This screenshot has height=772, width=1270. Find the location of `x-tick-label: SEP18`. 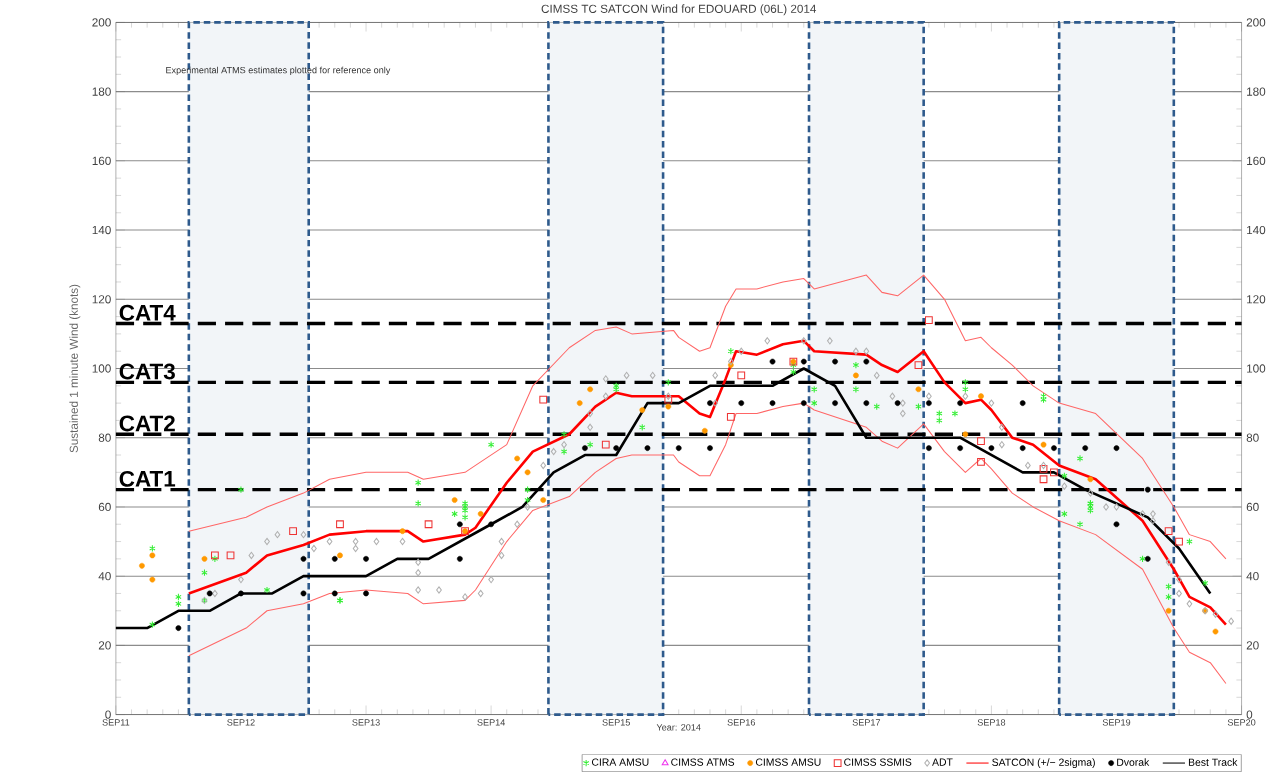

x-tick-label: SEP18 is located at coordinates (991, 722).